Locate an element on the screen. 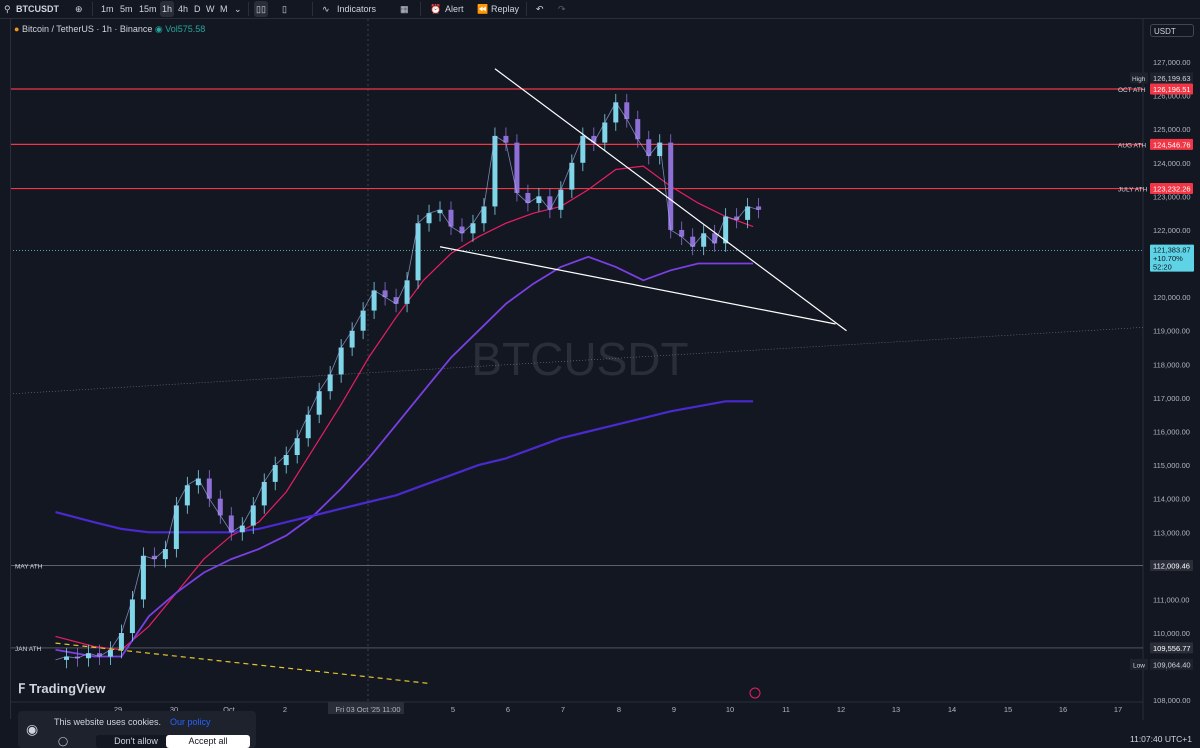 Image resolution: width=1200 pixels, height=748 pixels. low-label-badge is located at coordinates (1139, 664).